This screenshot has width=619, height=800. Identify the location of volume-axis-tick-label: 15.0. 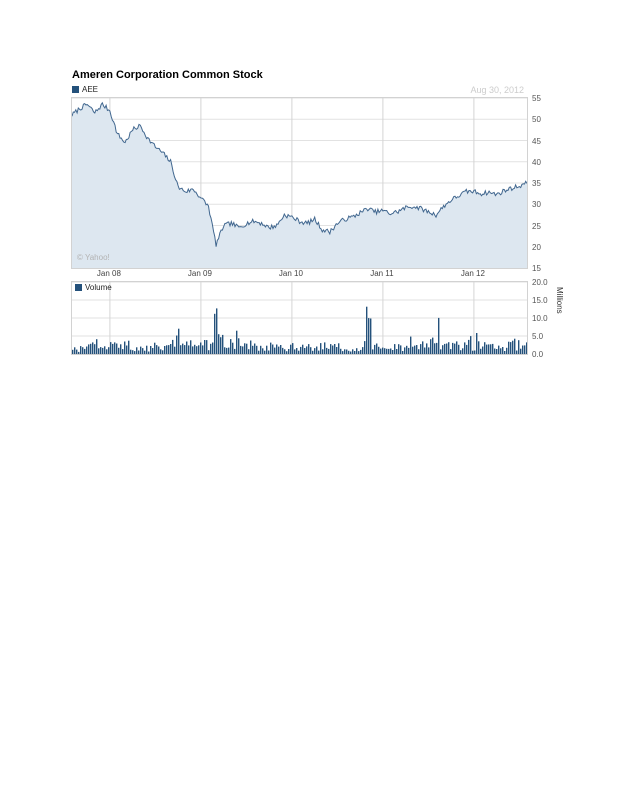
(540, 300).